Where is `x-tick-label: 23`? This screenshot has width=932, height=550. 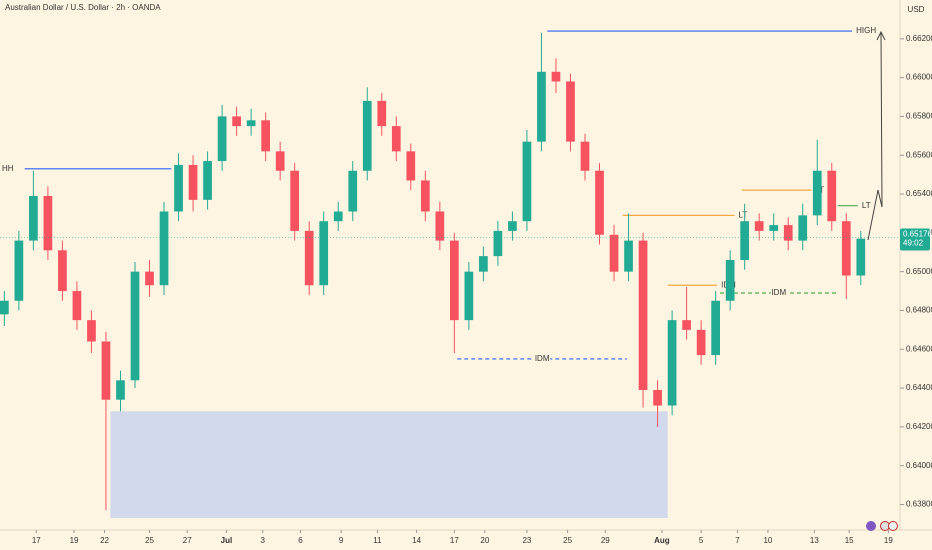
x-tick-label: 23 is located at coordinates (526, 540).